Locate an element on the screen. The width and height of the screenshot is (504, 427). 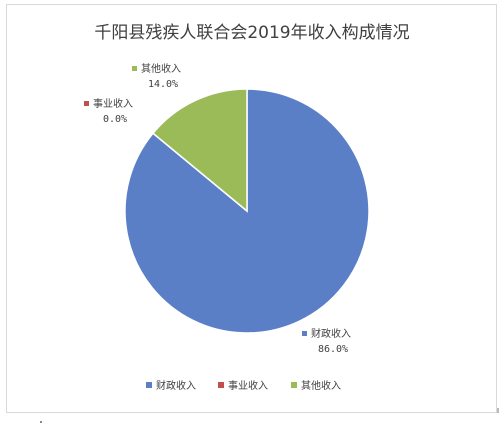
legend-swatch-fiscal is located at coordinates (149, 385).